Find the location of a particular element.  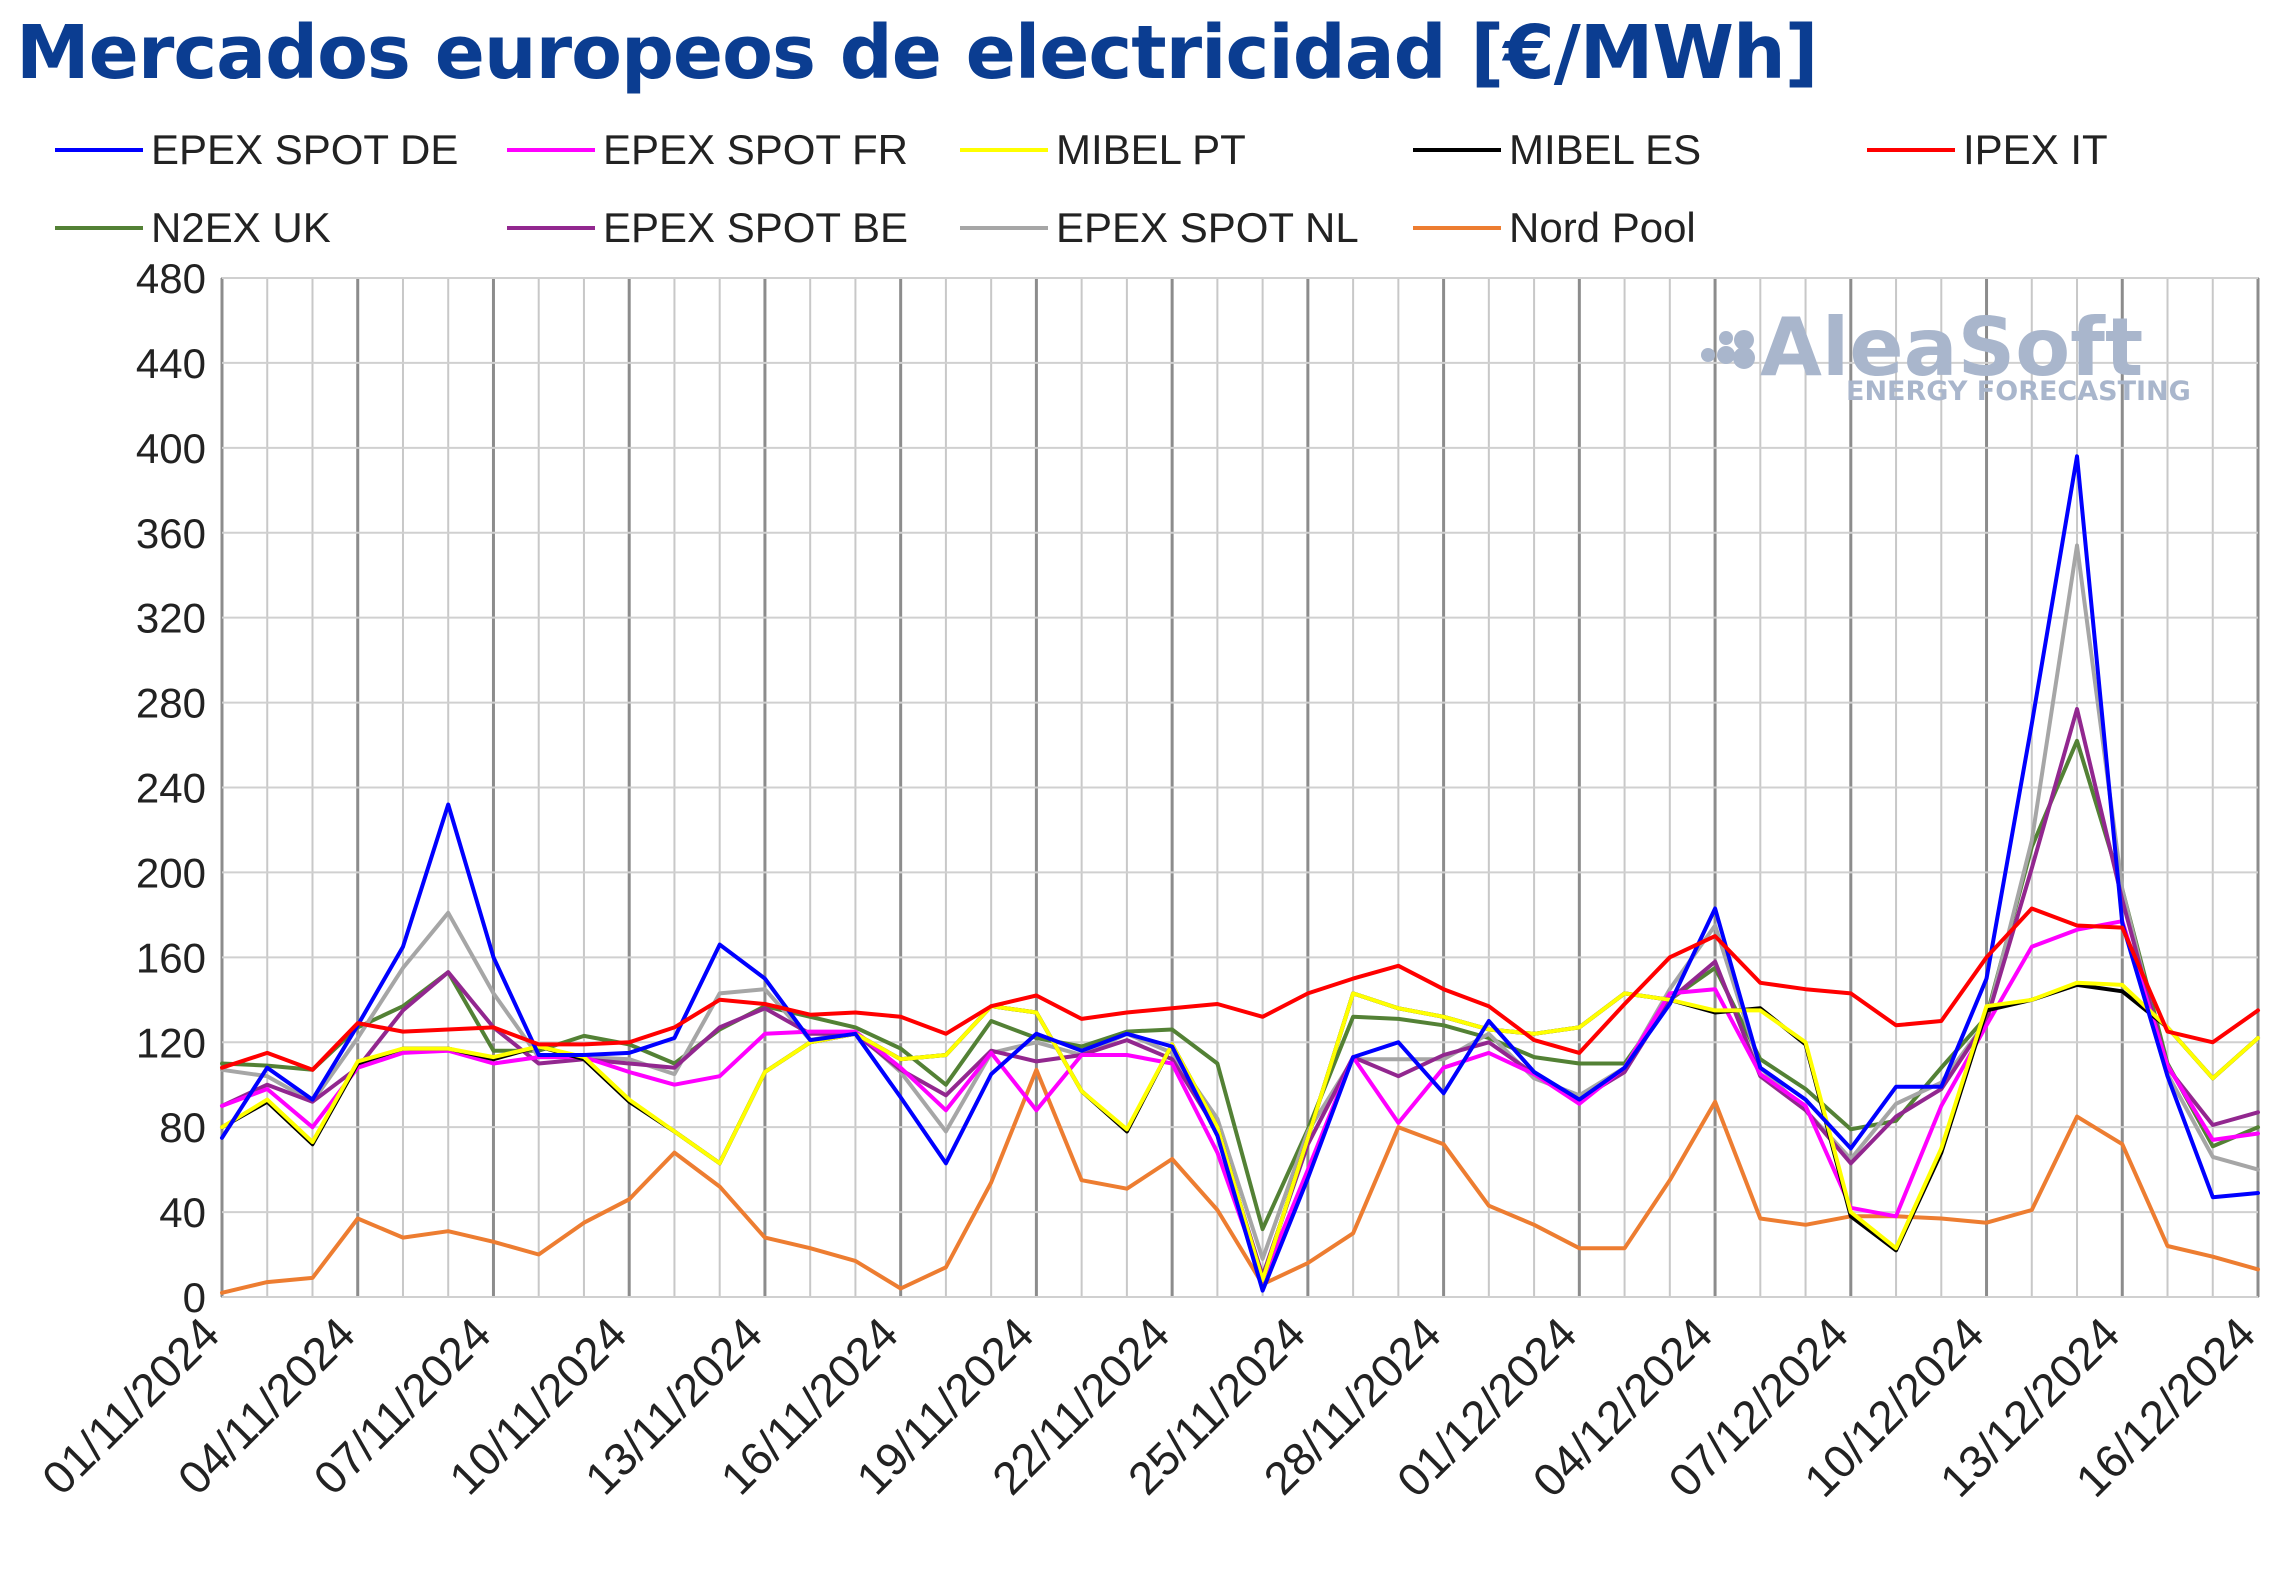

legend-label: N2EX UK is located at coordinates (241, 227).